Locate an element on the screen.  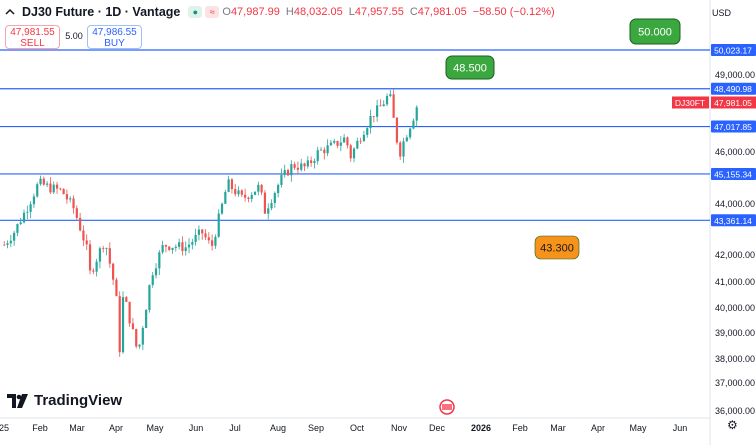
x-tick-label: Feb is located at coordinates (520, 428).